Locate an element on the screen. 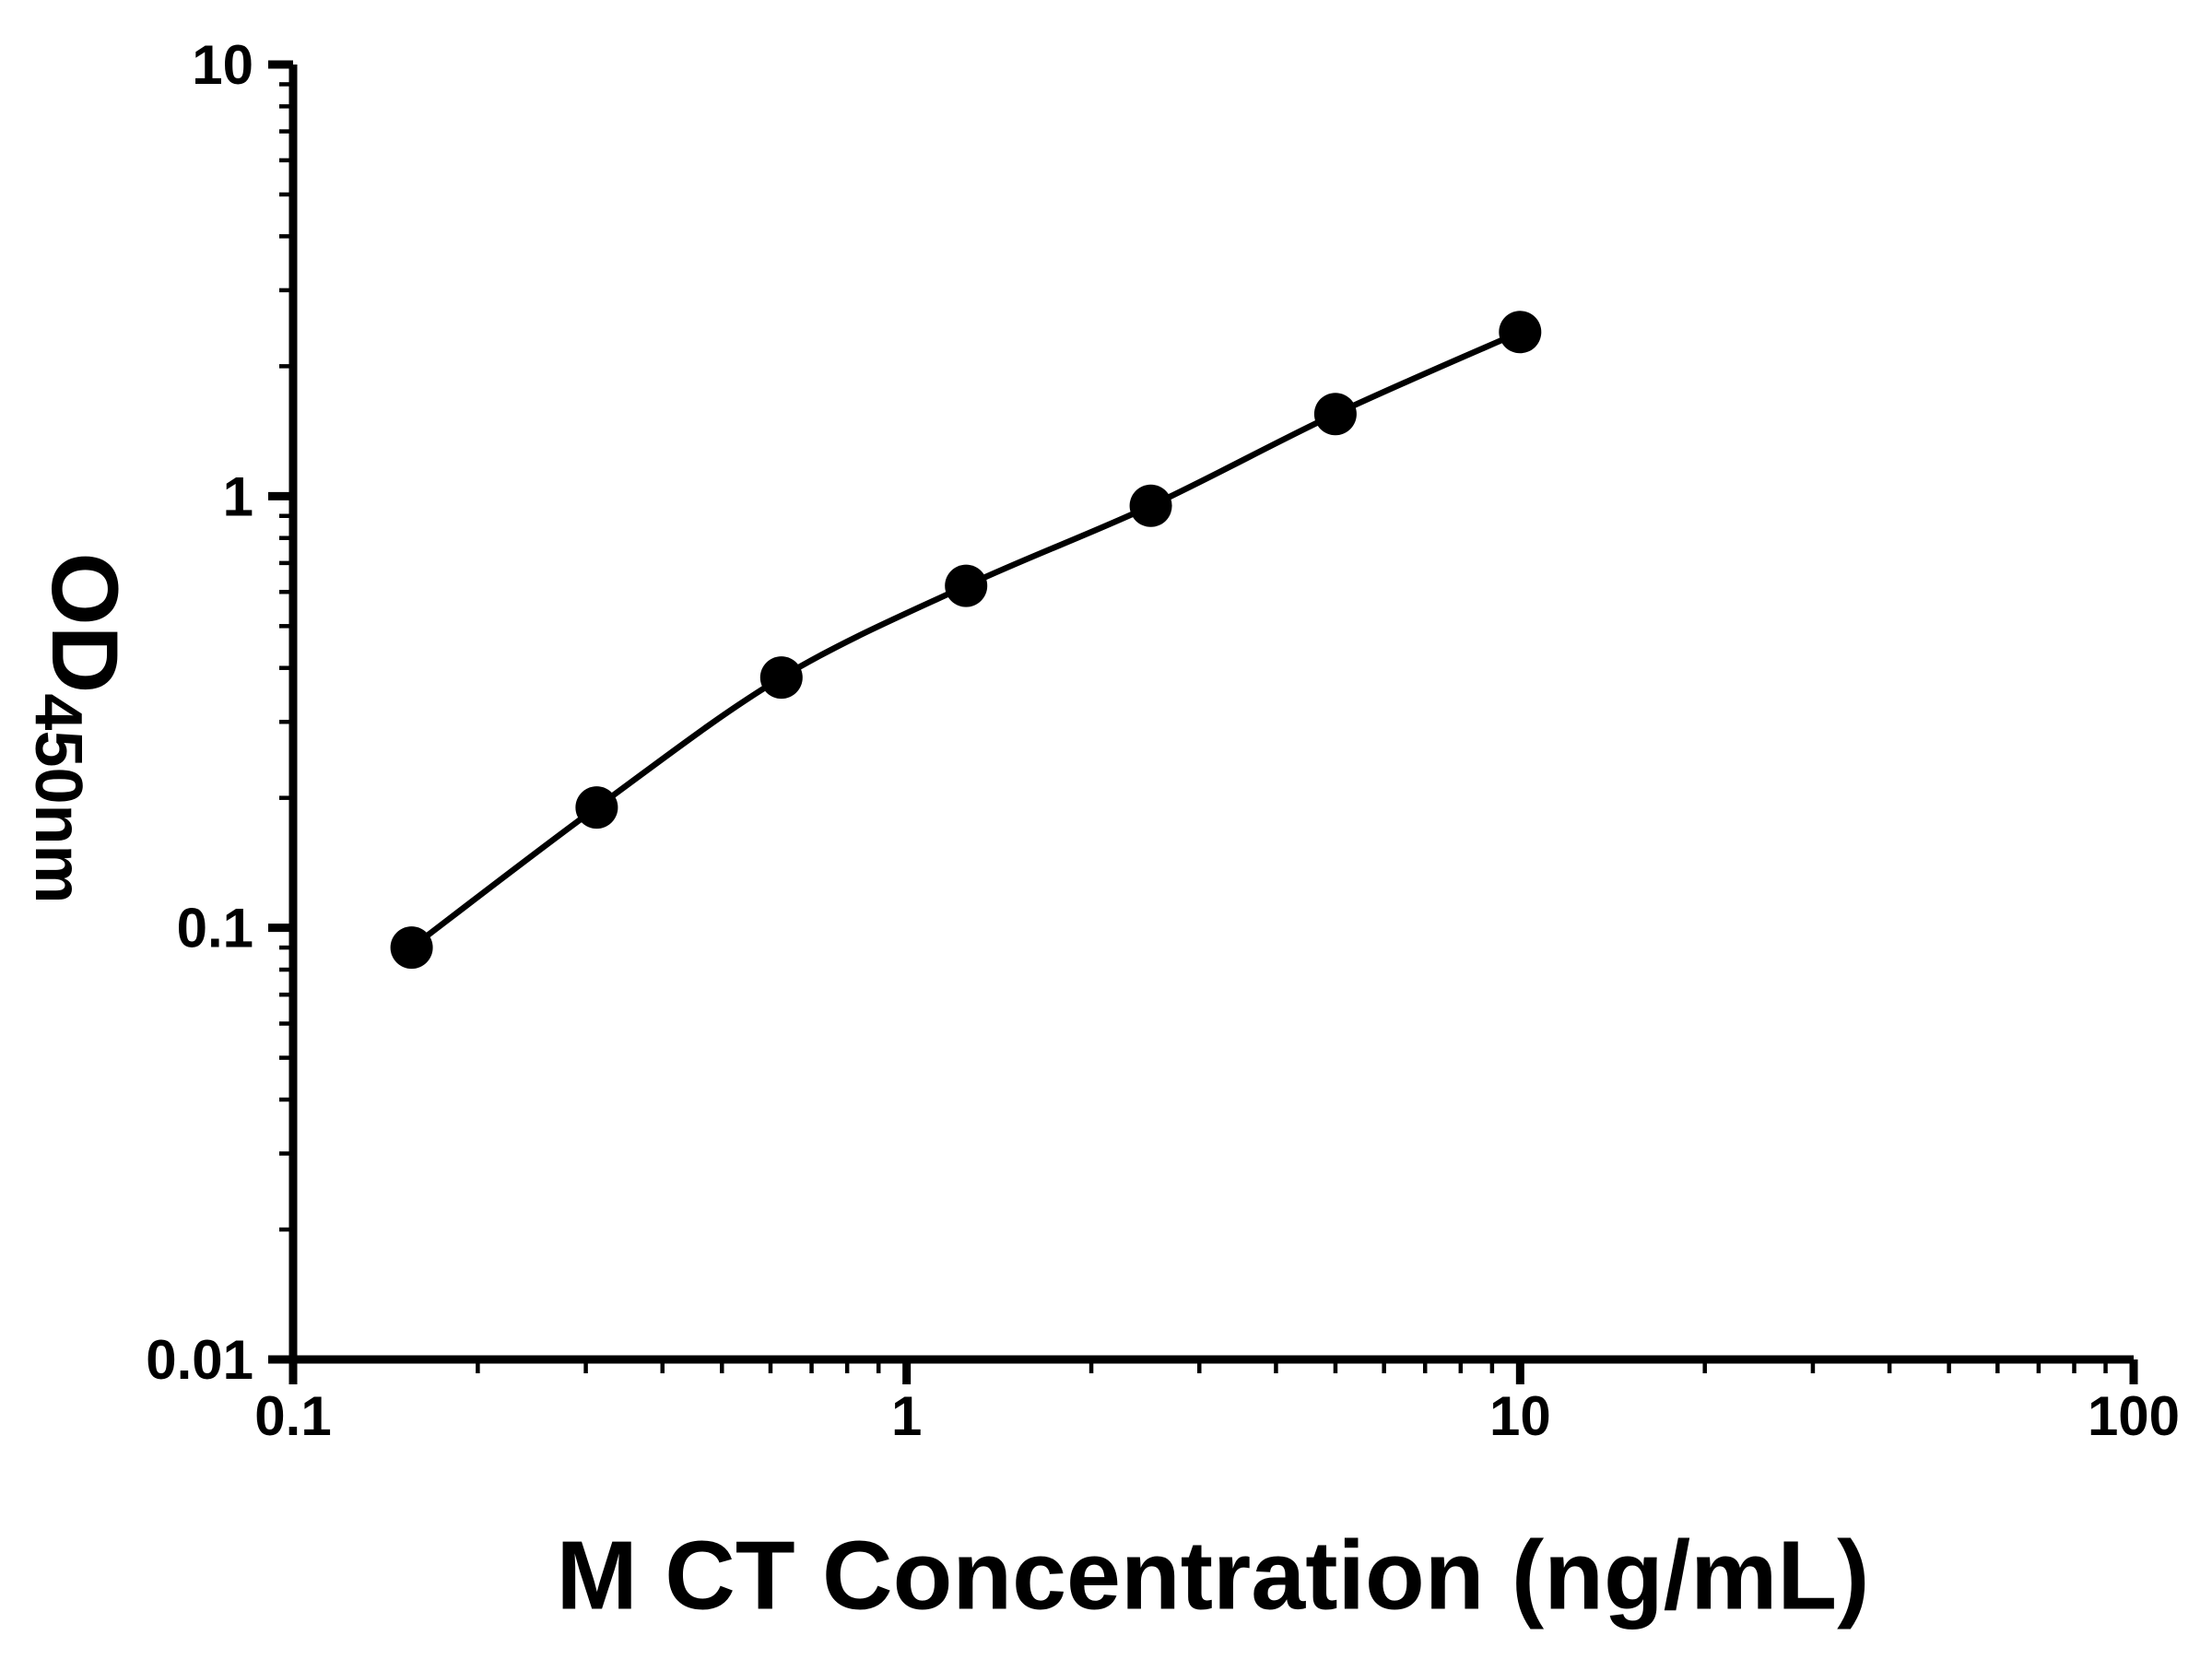 This screenshot has height=1659, width=2212. y-axis-tick-labels: 0.01 0.1 1 10 is located at coordinates (199, 712).